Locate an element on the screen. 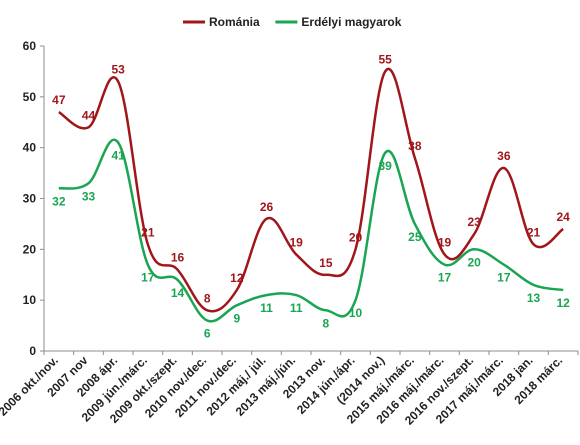 The width and height of the screenshot is (580, 445). data-label-erdelyi-magyarok: 25 is located at coordinates (415, 237).